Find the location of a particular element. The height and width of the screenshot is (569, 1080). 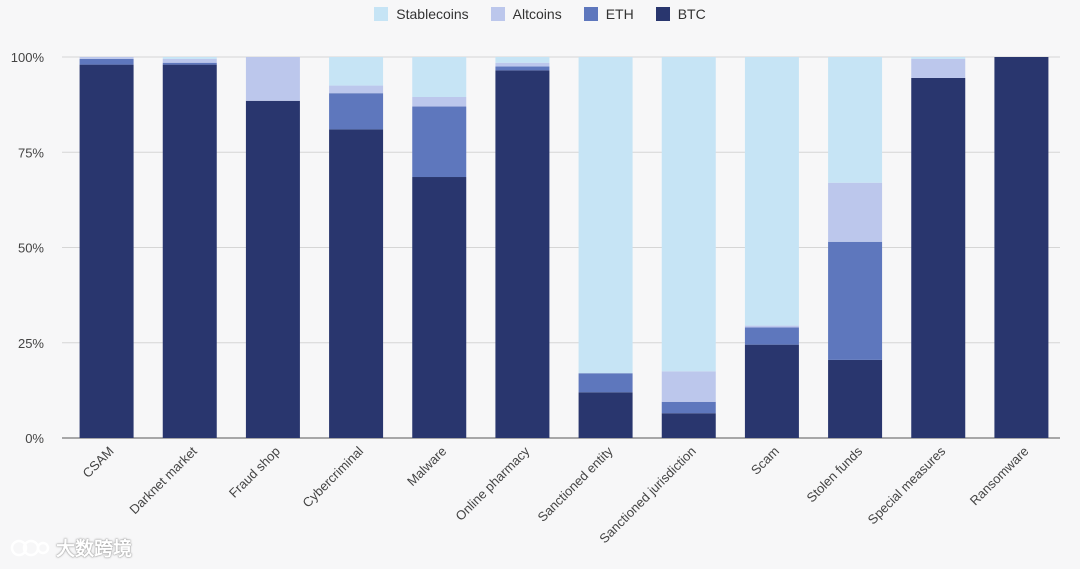

legend-item: BTC is located at coordinates (680, 14).